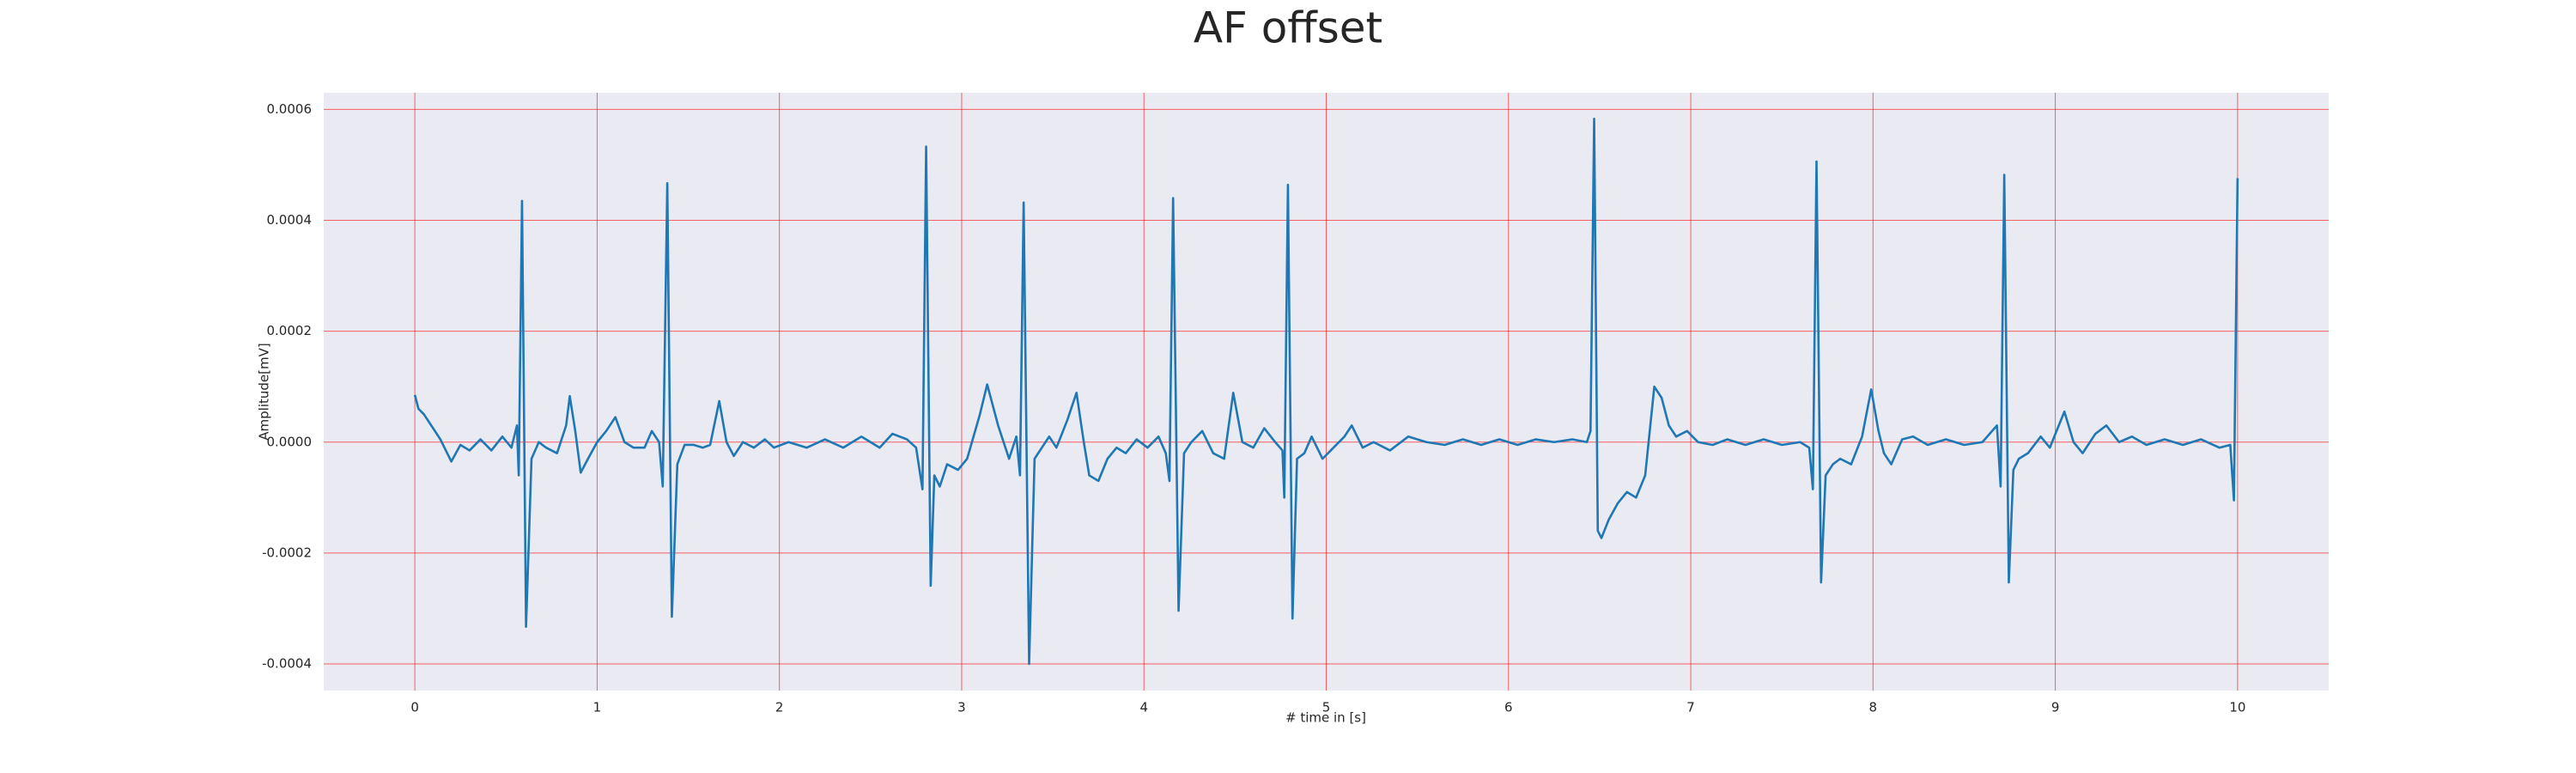  Describe the element at coordinates (1508, 707) in the screenshot. I see `x-tick-label: 6` at that location.